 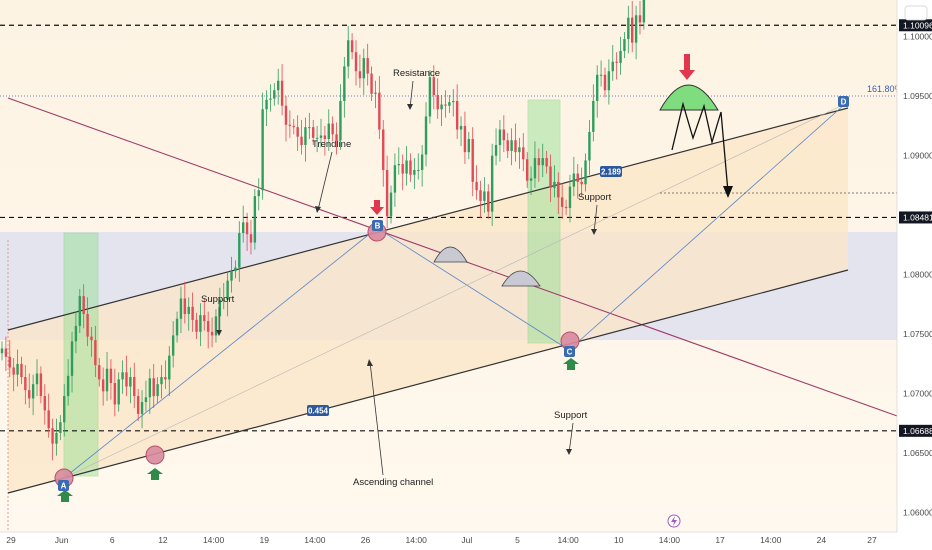 What do you see at coordinates (917, 275) in the screenshot?
I see `price-tick-label: 1.08000` at bounding box center [917, 275].